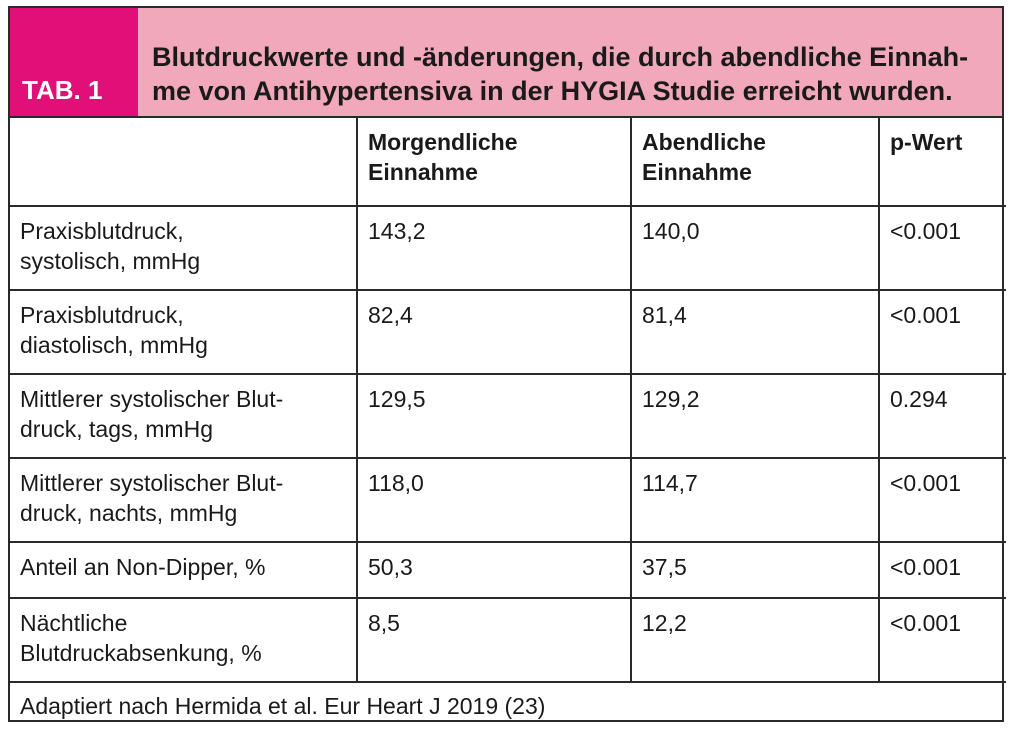  I want to click on table-number-label: TAB. 1, so click(74, 62).